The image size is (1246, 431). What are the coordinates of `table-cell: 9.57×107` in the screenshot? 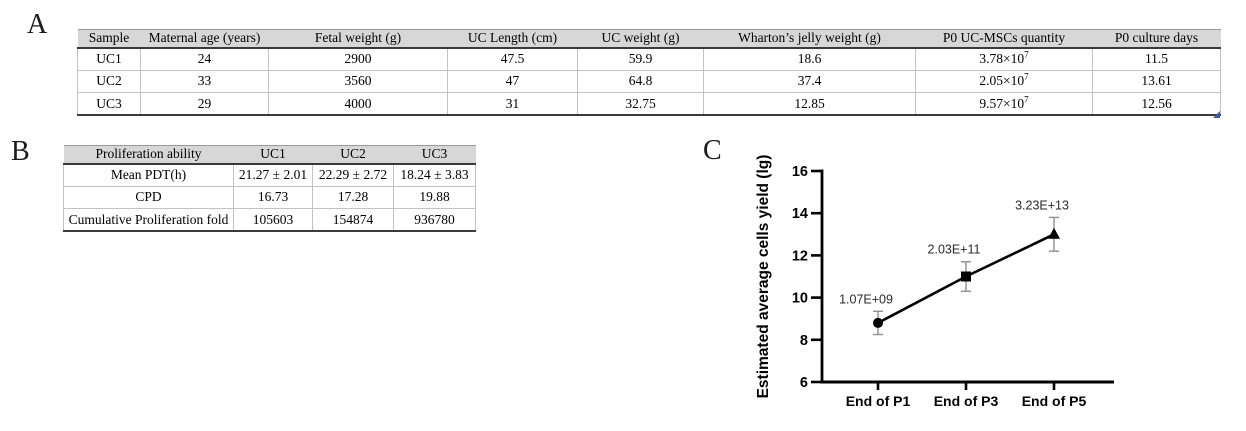 It's located at (1004, 104).